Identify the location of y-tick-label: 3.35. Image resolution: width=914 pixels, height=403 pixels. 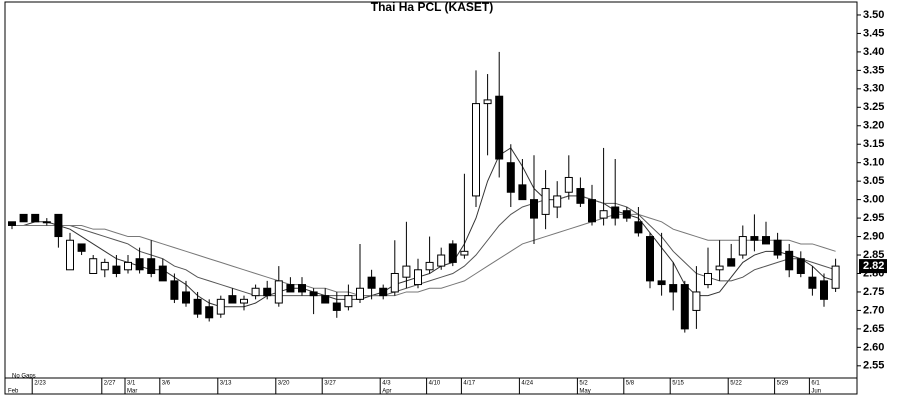
(873, 70).